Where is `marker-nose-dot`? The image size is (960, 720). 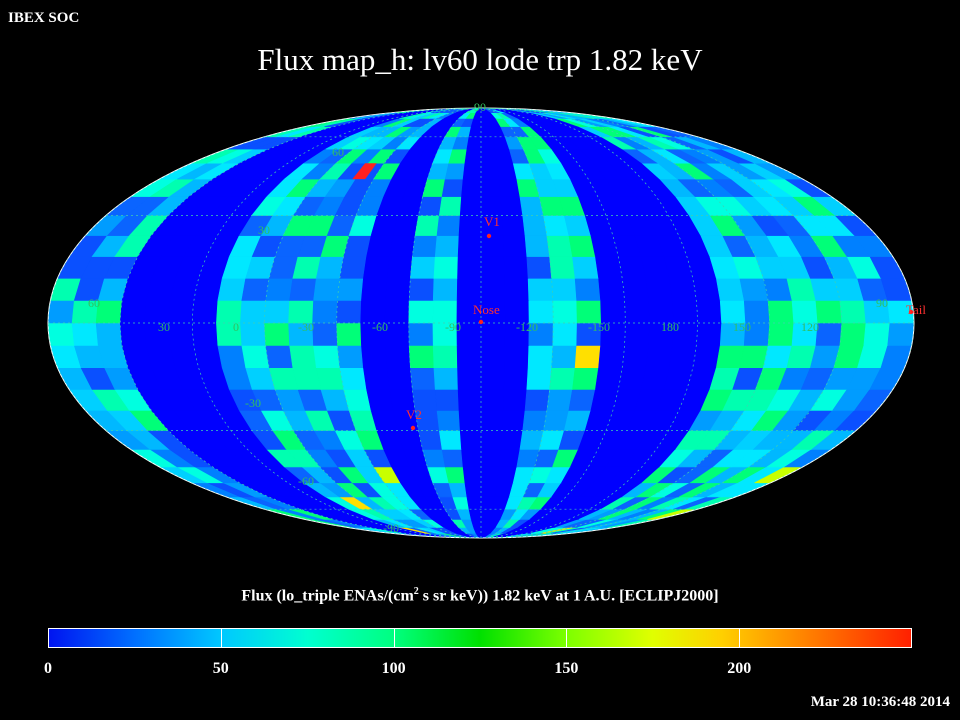 marker-nose-dot is located at coordinates (481, 322).